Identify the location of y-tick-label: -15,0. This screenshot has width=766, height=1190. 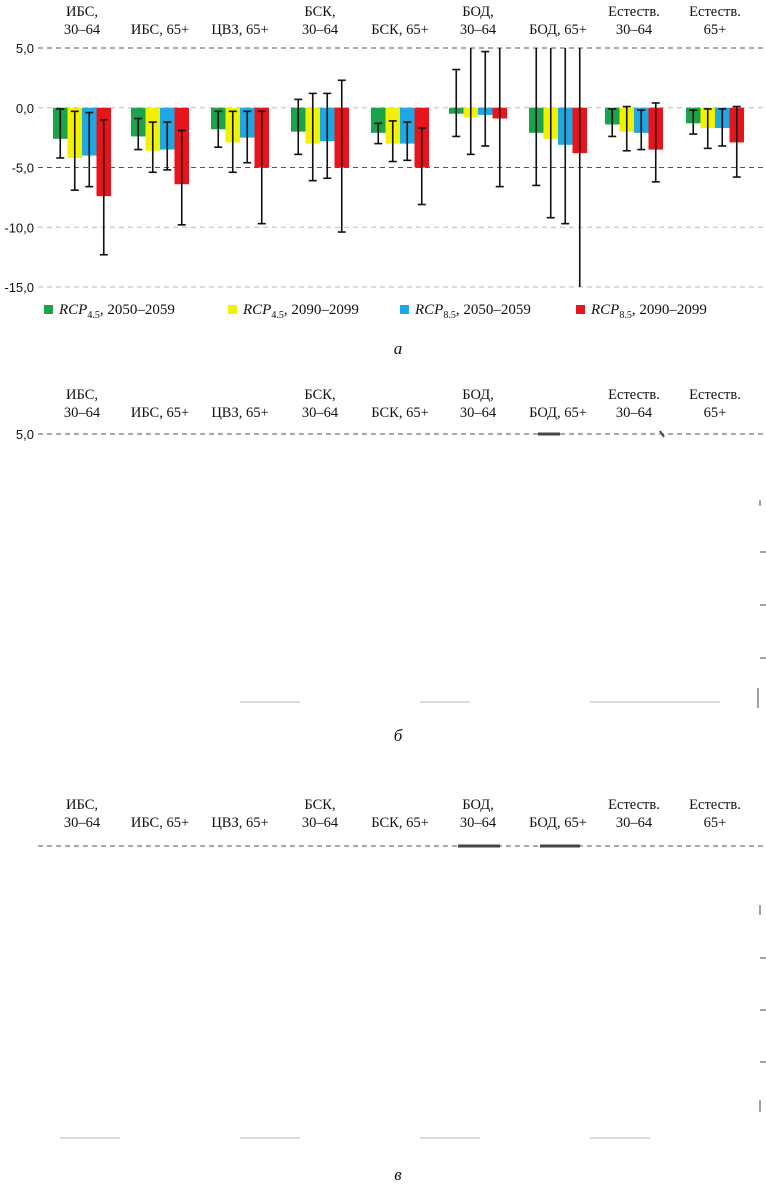
(19, 287).